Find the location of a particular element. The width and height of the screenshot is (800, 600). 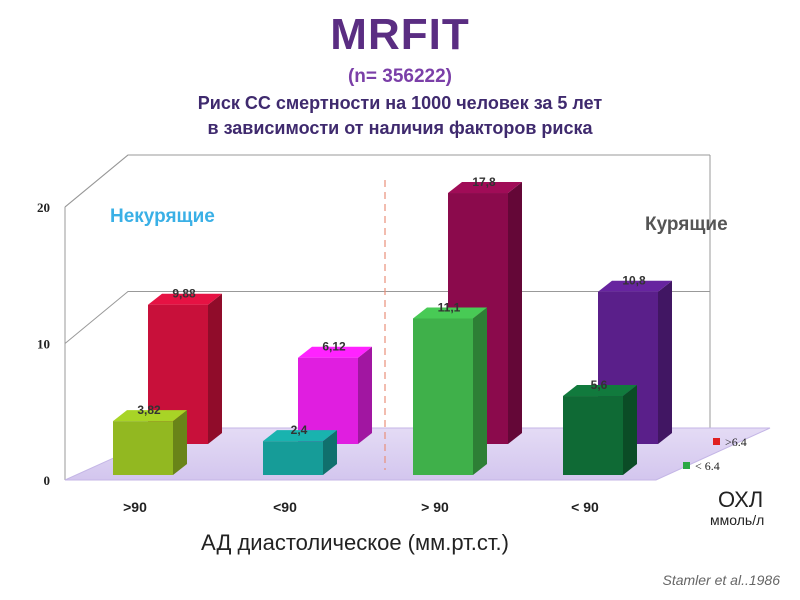

chart-title: MRFIT is located at coordinates (400, 34).